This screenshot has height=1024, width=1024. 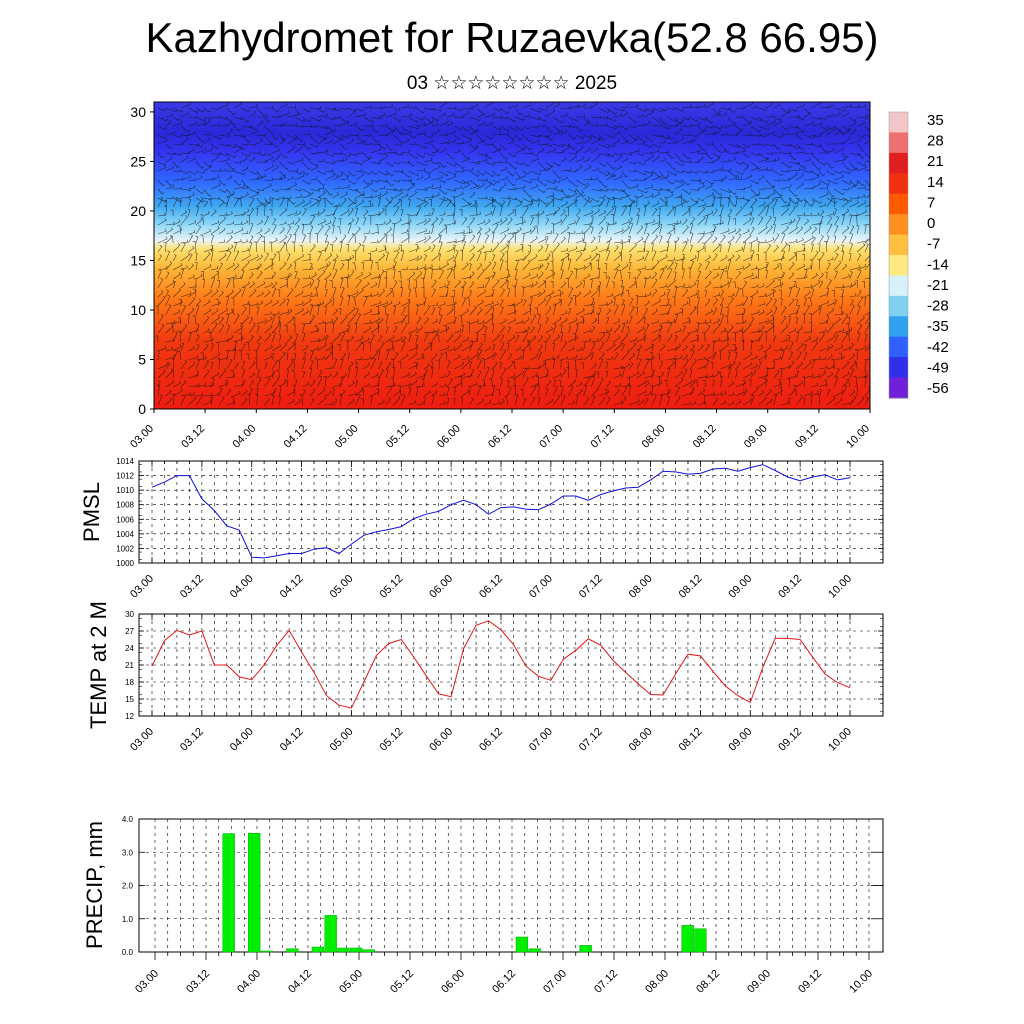 I want to click on precip-xtick-label: 07.12, so click(x=606, y=982).